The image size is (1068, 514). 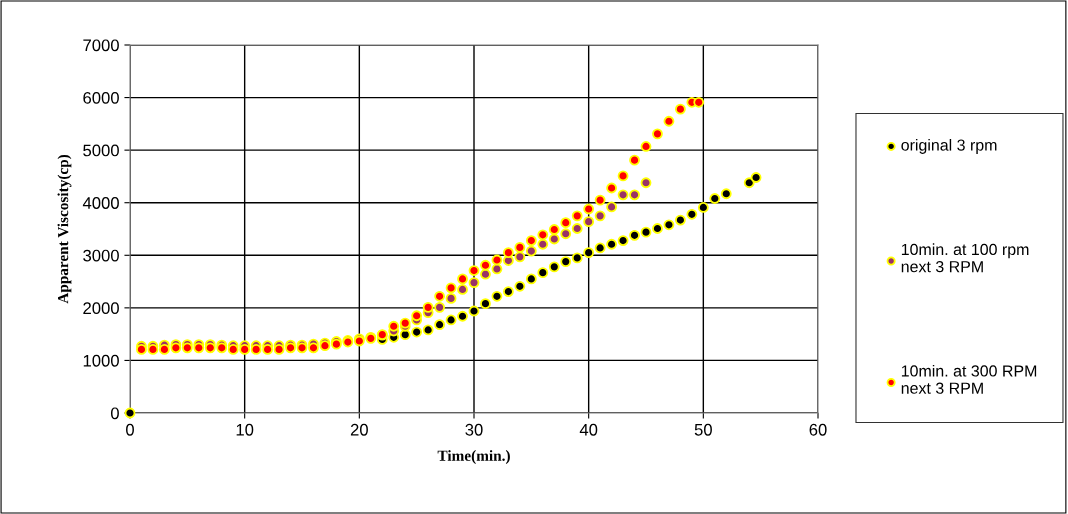 What do you see at coordinates (245, 429) in the screenshot?
I see `x-tick-label: 10` at bounding box center [245, 429].